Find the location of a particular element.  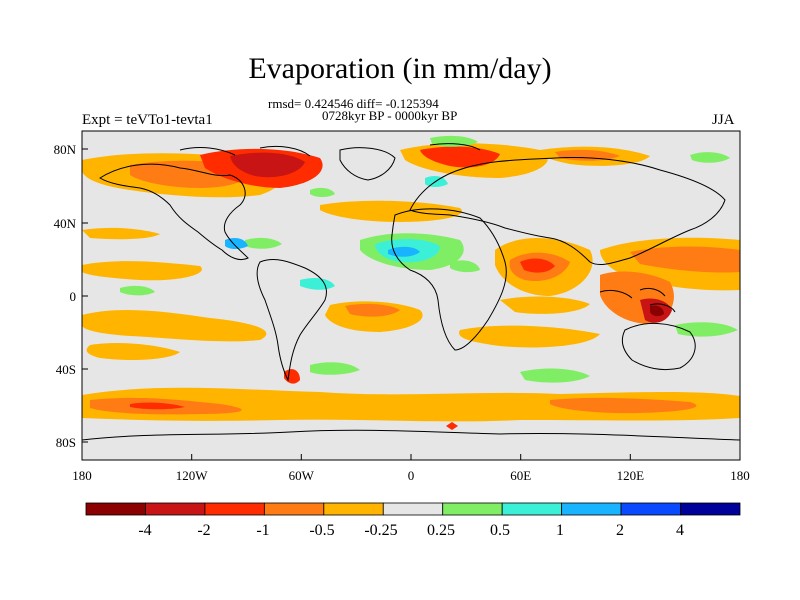

coastline-australia is located at coordinates (658, 346).